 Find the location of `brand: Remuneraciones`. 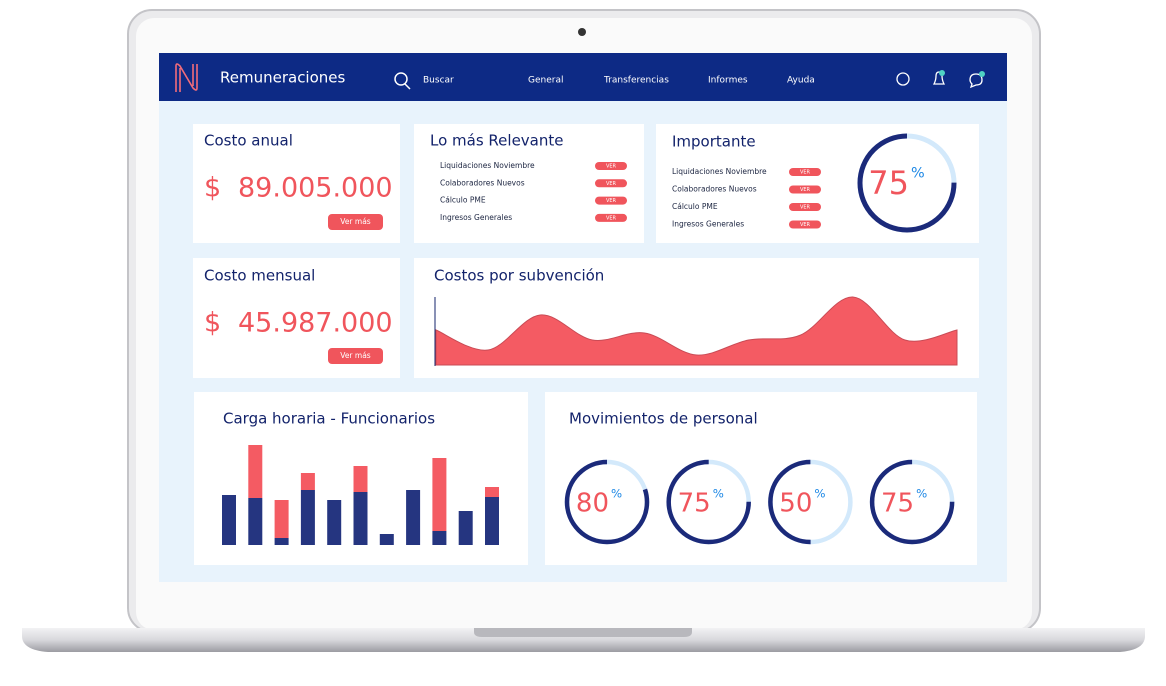

brand: Remuneraciones is located at coordinates (283, 78).